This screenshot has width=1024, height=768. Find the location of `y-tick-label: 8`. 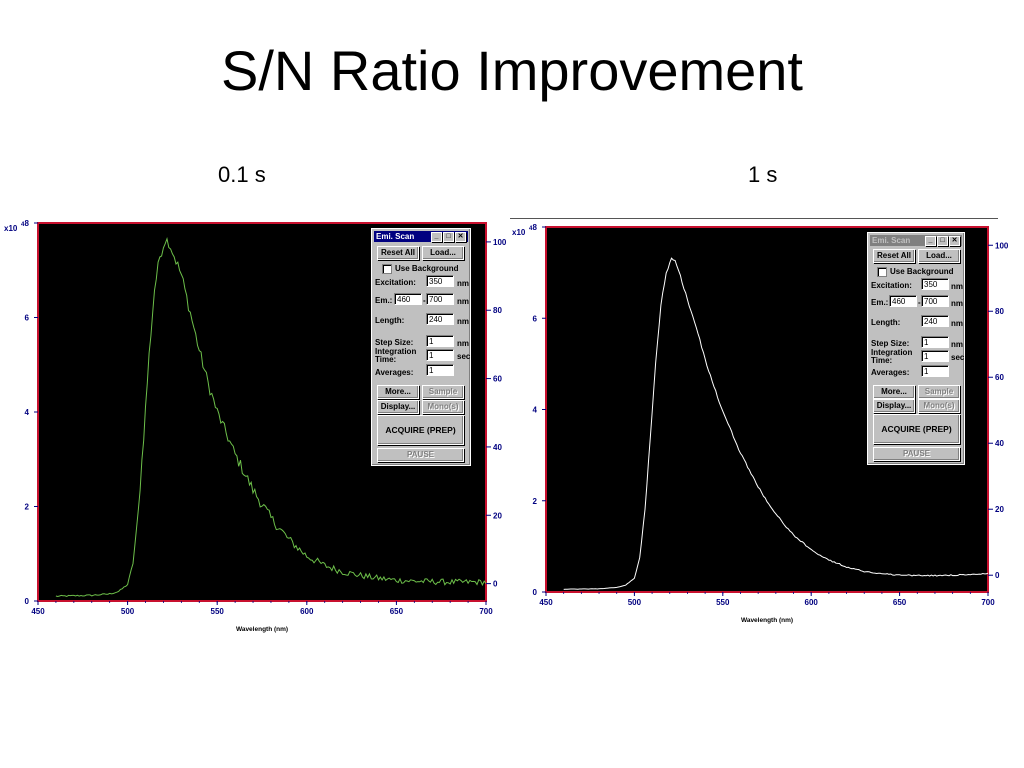

y-tick-label: 8 is located at coordinates (535, 227).